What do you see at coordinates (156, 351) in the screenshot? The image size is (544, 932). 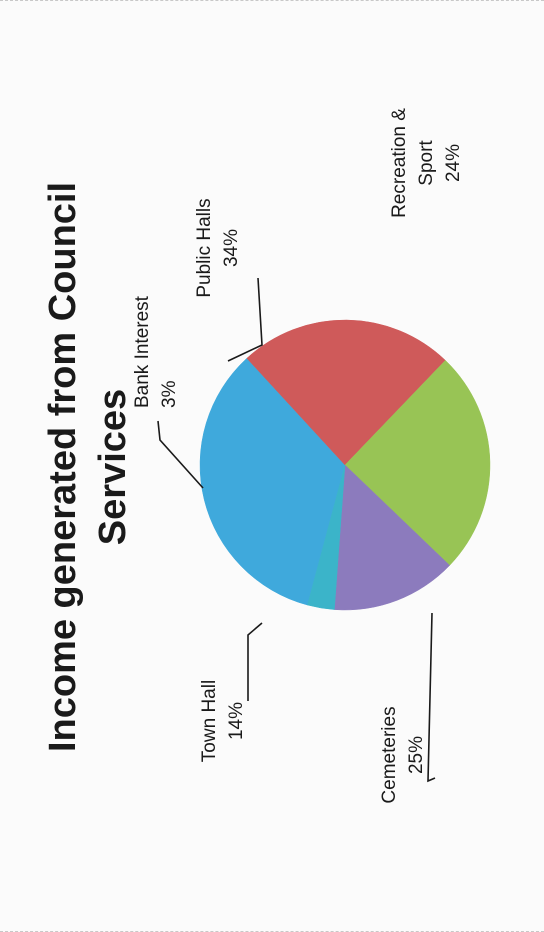 I see `slice-label-bank-interest: Bank Interest 3%` at bounding box center [156, 351].